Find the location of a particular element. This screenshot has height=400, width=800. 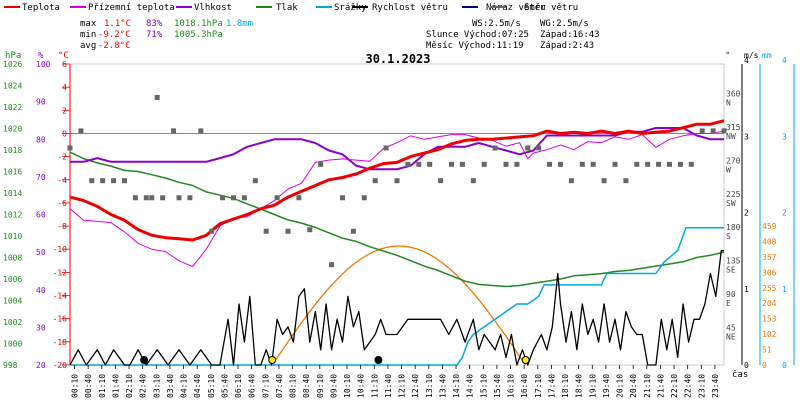

x-tick-label: 00:40 is located at coordinates (88, 386).